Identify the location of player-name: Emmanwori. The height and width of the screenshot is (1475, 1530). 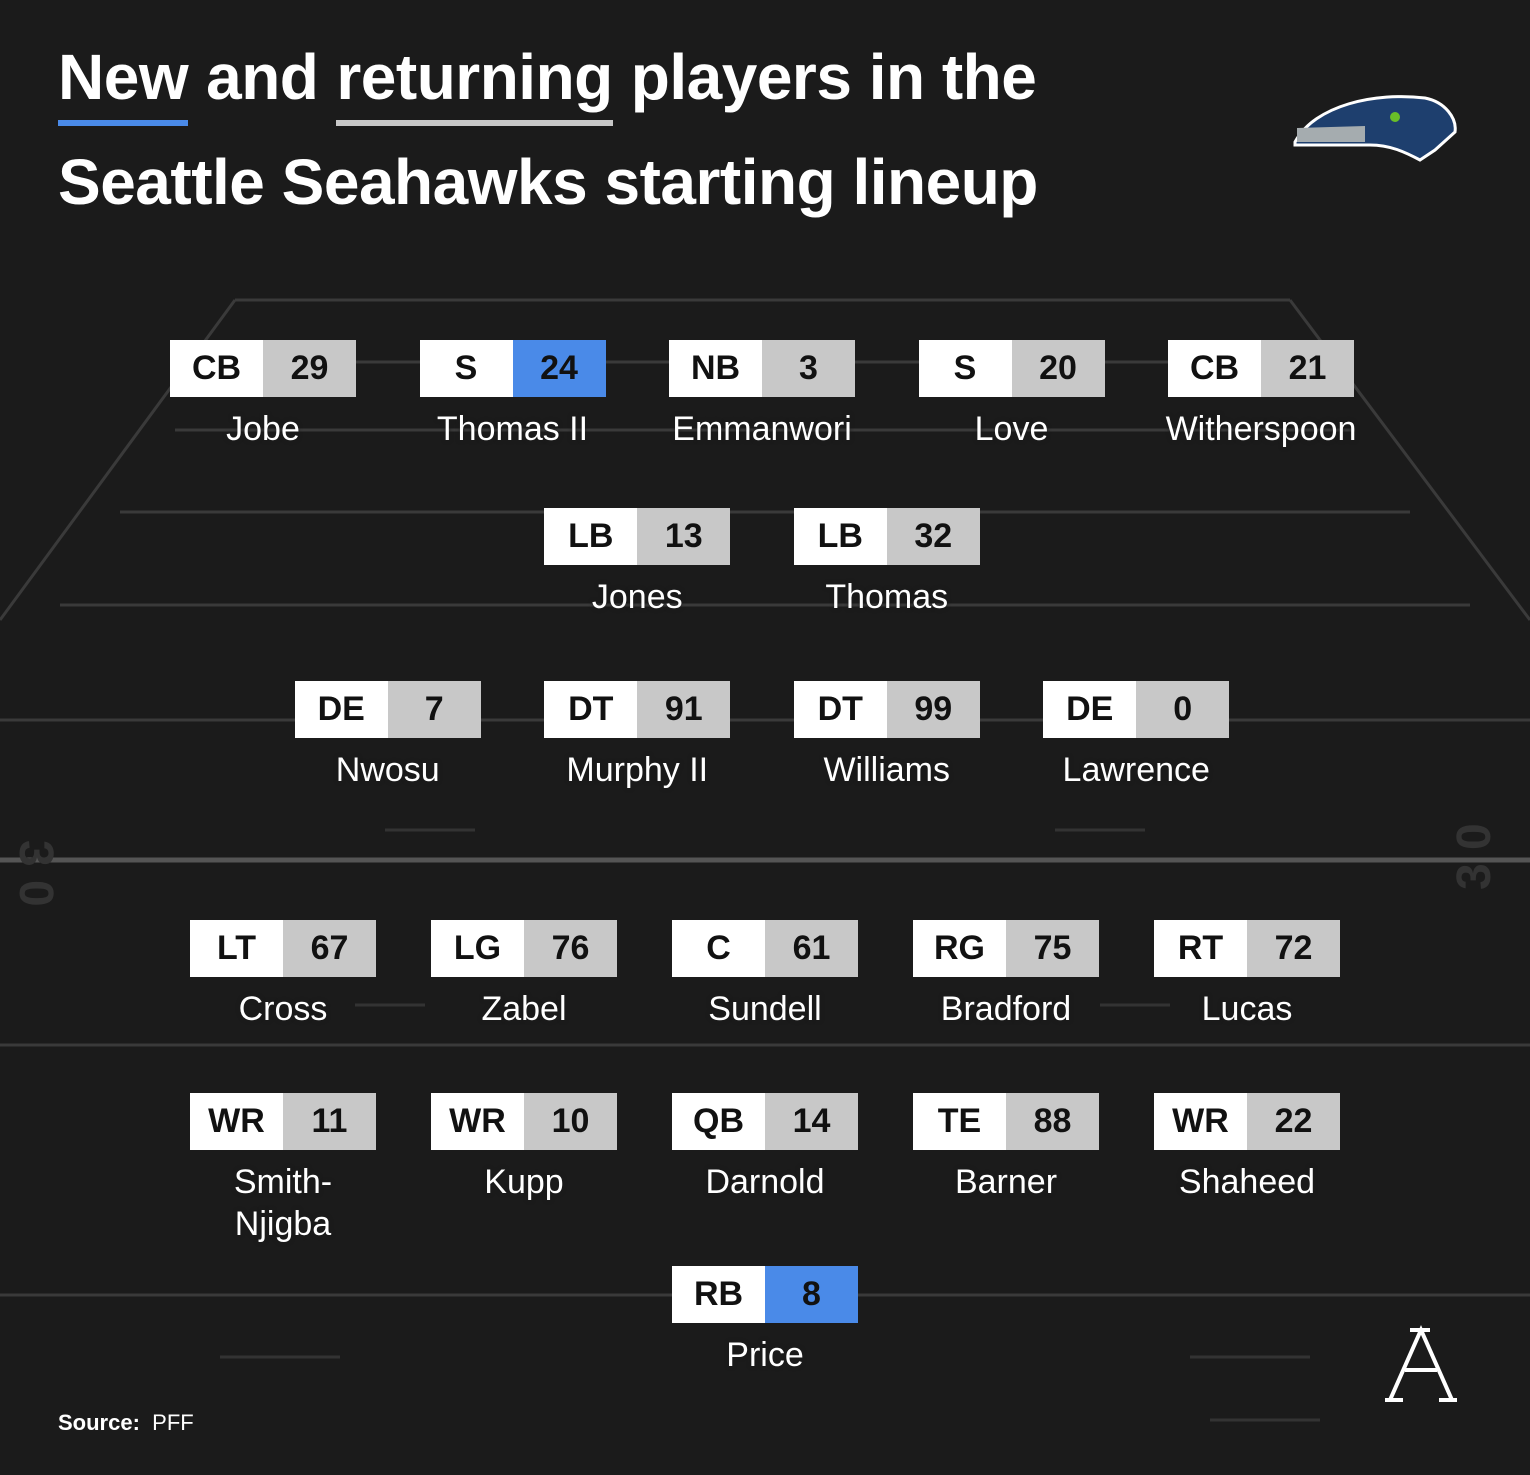
(762, 429).